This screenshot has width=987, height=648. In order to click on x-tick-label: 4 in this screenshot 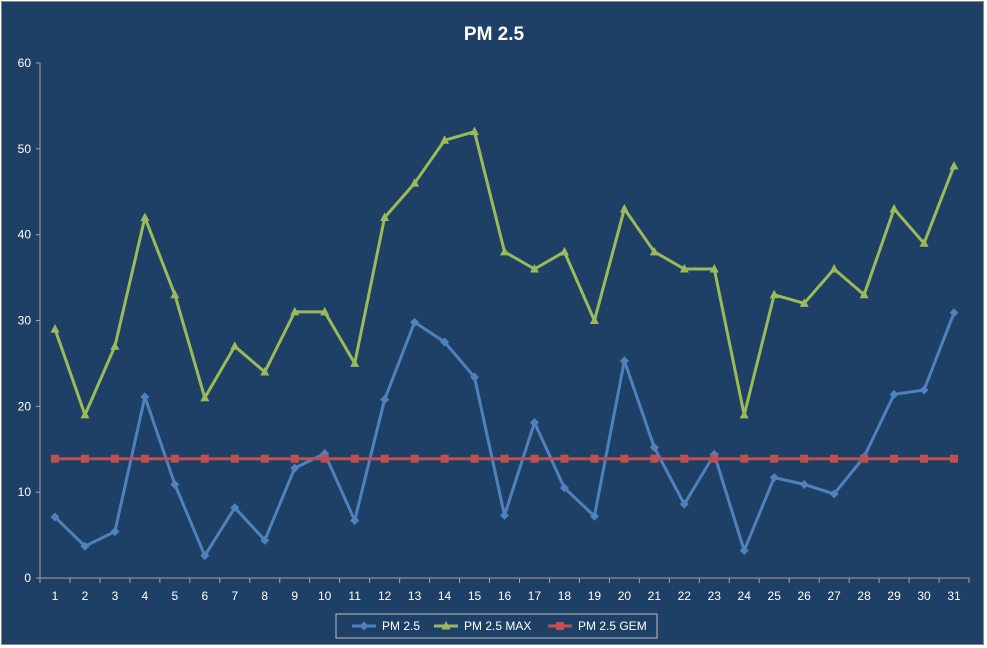, I will do `click(145, 596)`.